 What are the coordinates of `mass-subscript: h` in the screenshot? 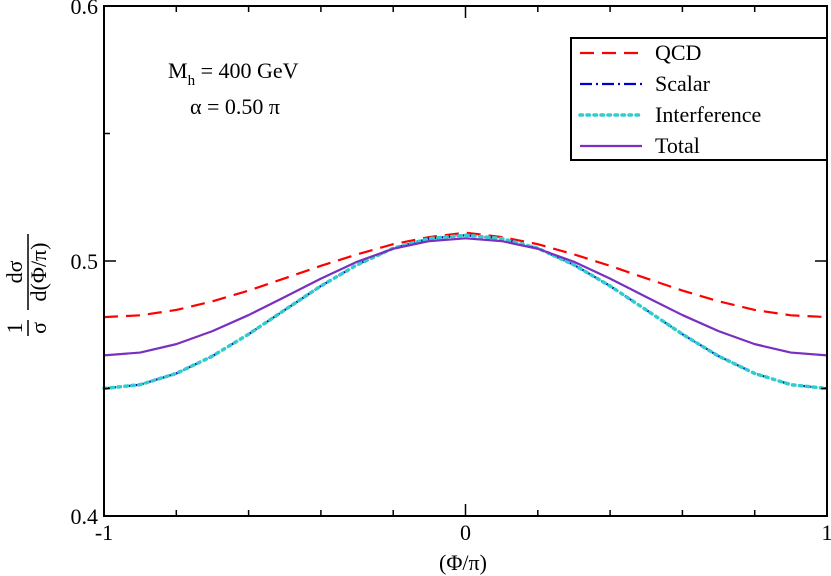 It's located at (192, 81).